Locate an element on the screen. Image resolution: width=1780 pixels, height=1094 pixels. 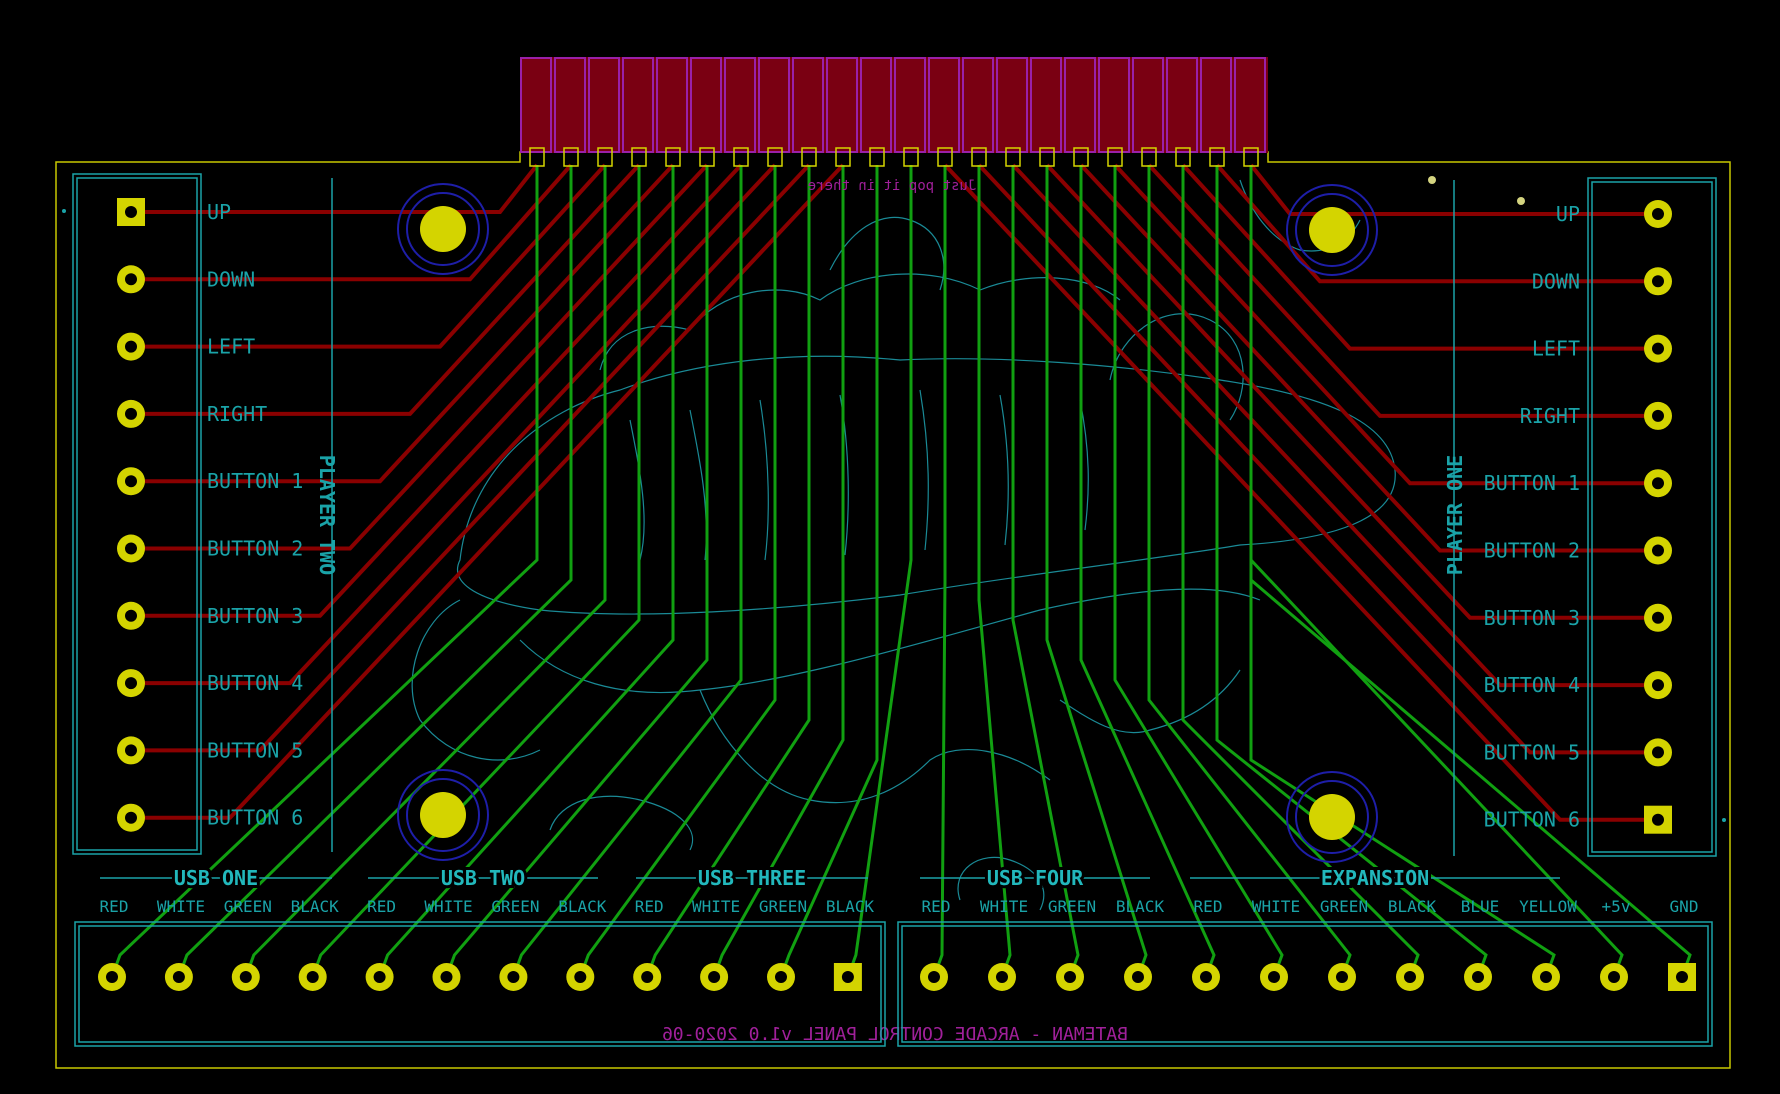
player-two-header-frame is located at coordinates (137, 514).